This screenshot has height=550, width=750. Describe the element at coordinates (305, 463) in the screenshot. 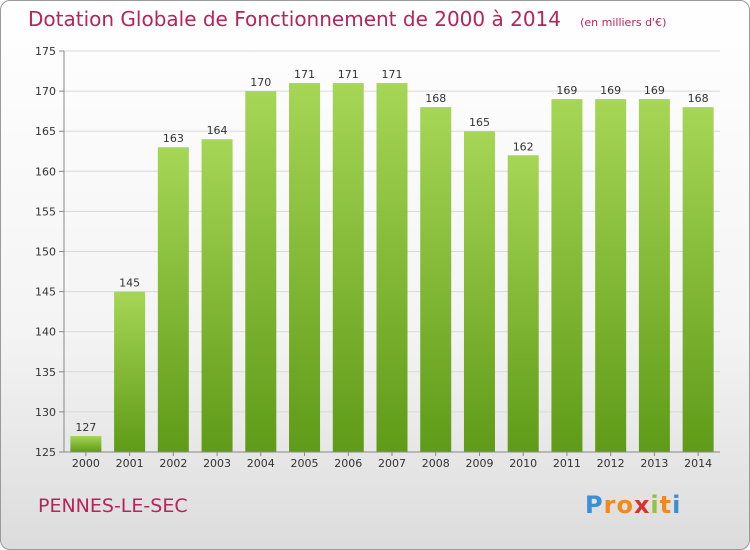

I see `x-tick-label: 2005` at that location.